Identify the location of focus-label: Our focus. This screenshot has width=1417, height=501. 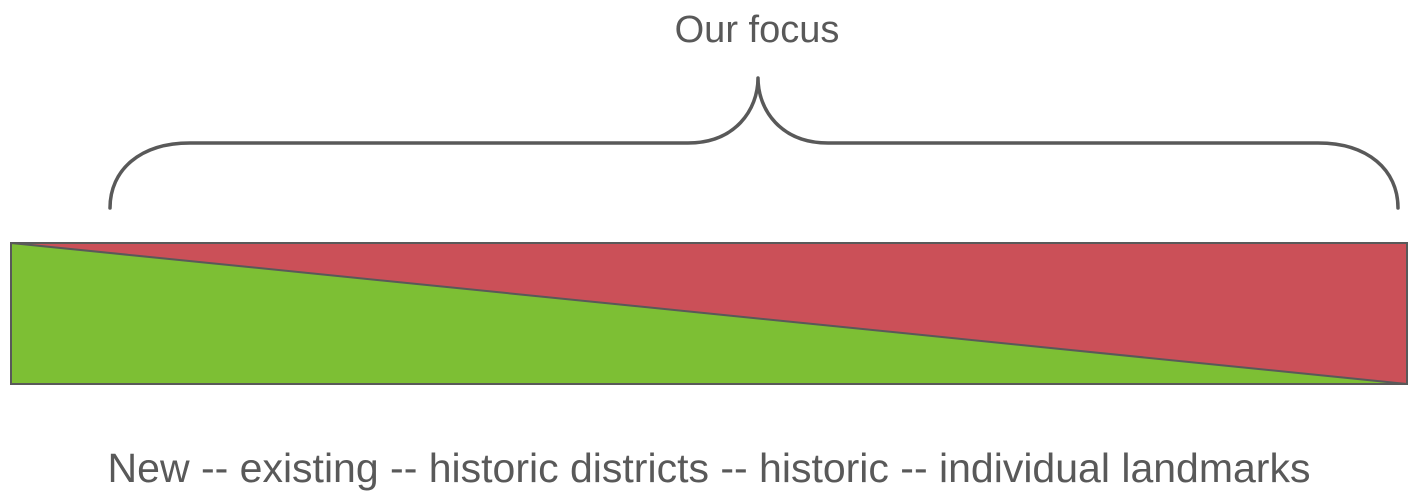
(757, 30).